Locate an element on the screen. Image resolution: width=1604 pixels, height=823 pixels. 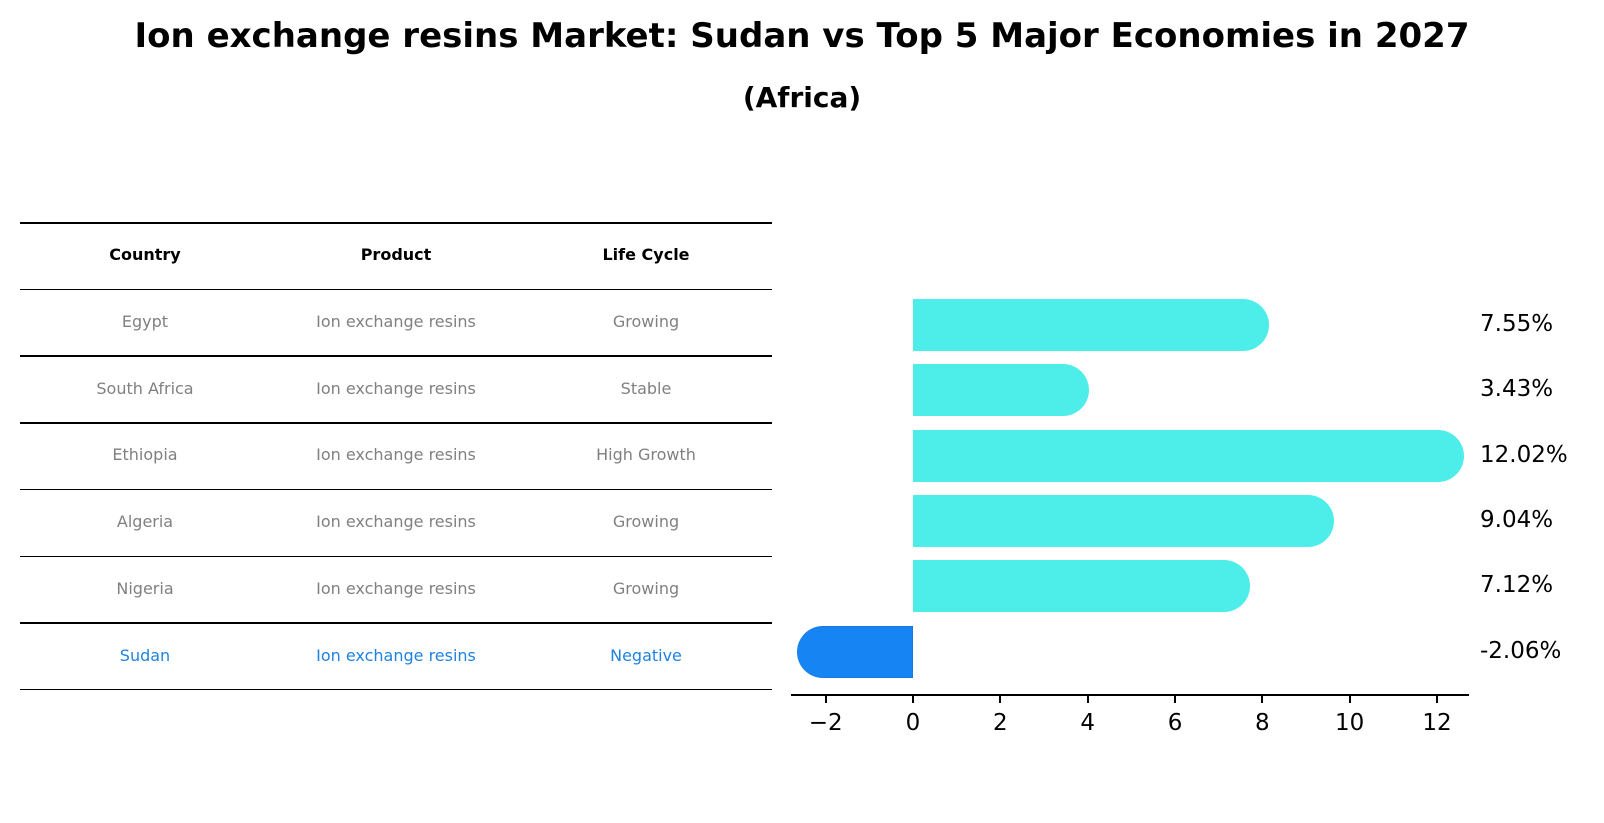
column-header: Life Cycle is located at coordinates (646, 255).